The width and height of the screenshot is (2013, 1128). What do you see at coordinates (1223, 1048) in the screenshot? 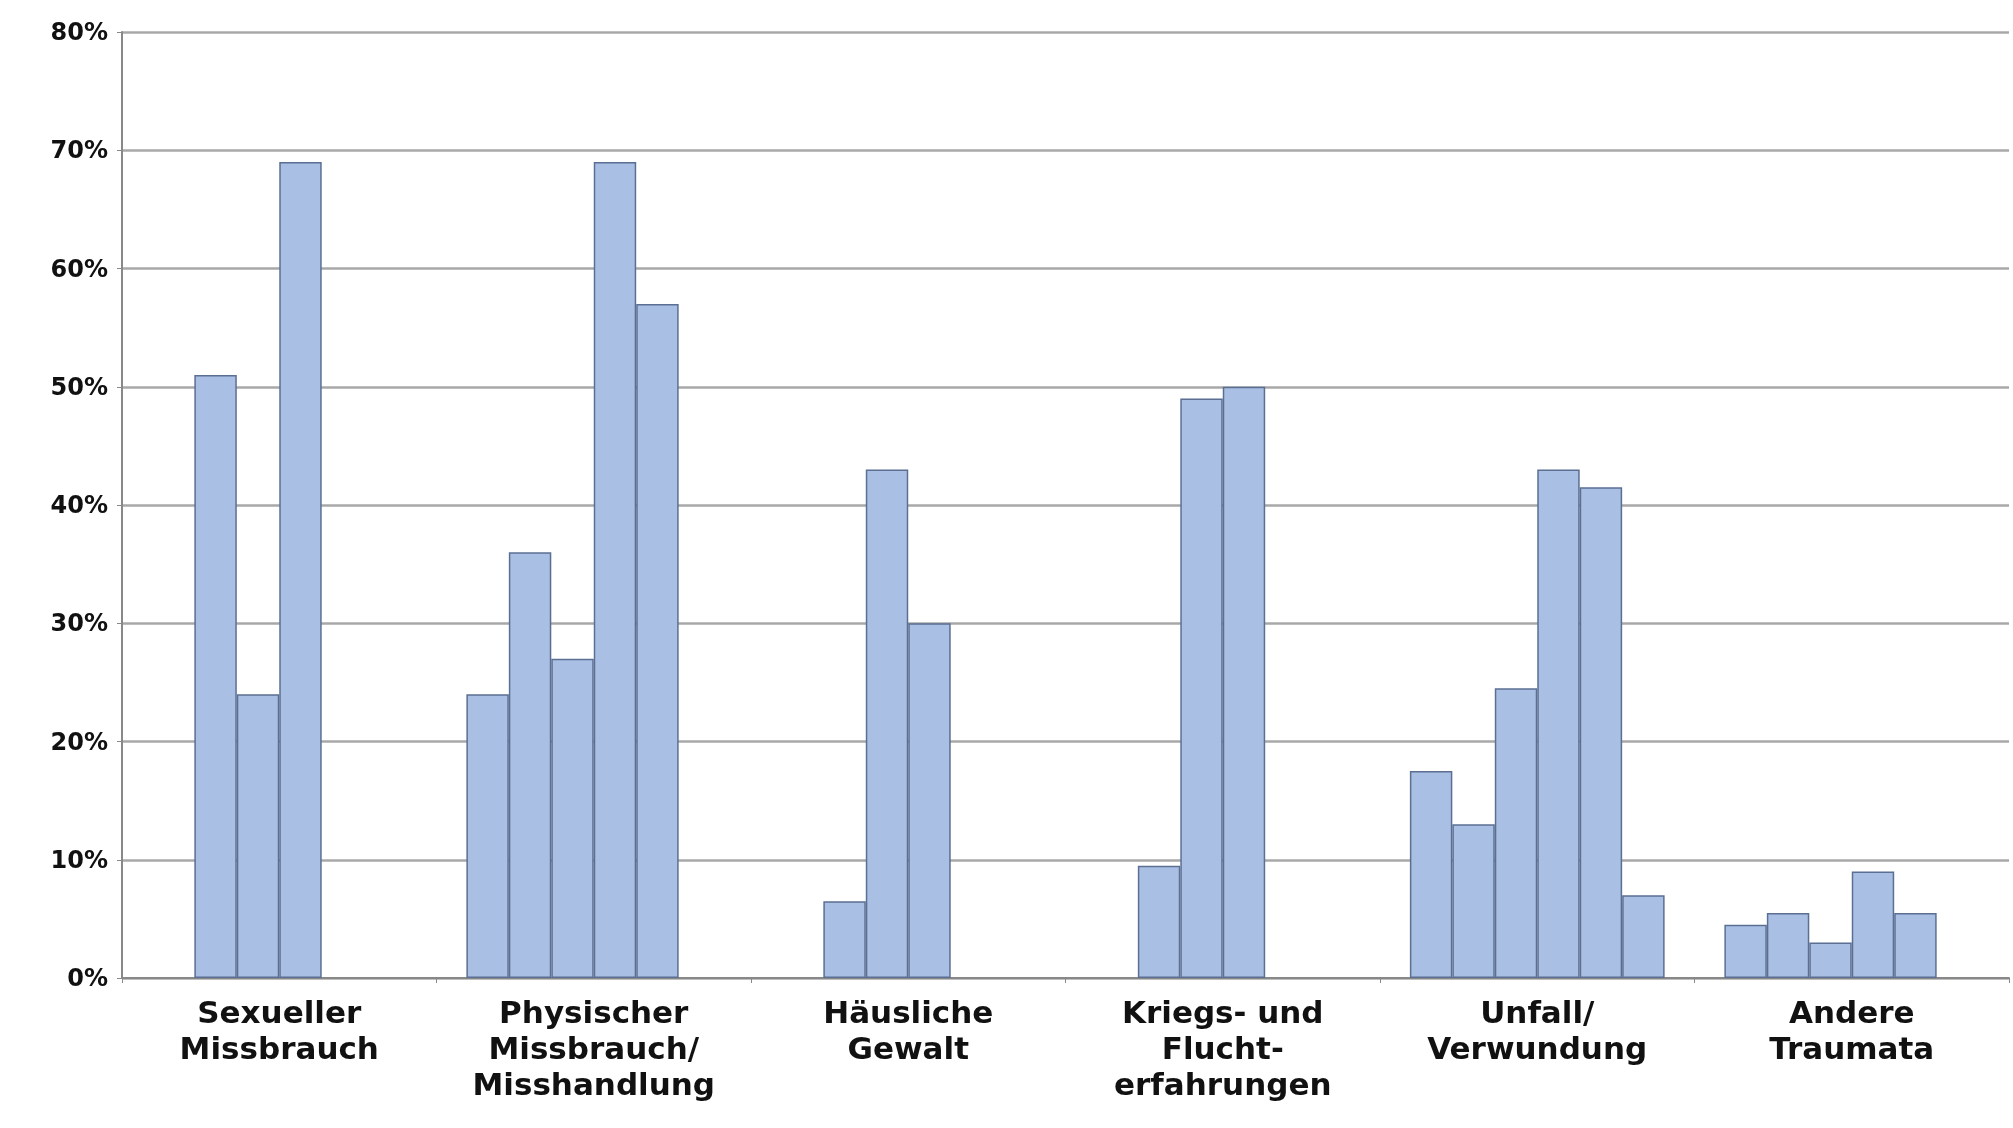
I see `x-tick-label: Kriegs- und Flucht- erfahrungen` at bounding box center [1223, 1048].